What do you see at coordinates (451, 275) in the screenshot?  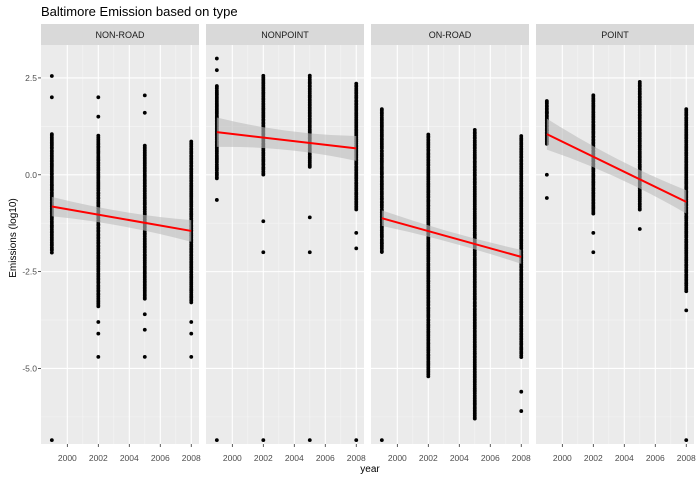 I see `data-points` at bounding box center [451, 275].